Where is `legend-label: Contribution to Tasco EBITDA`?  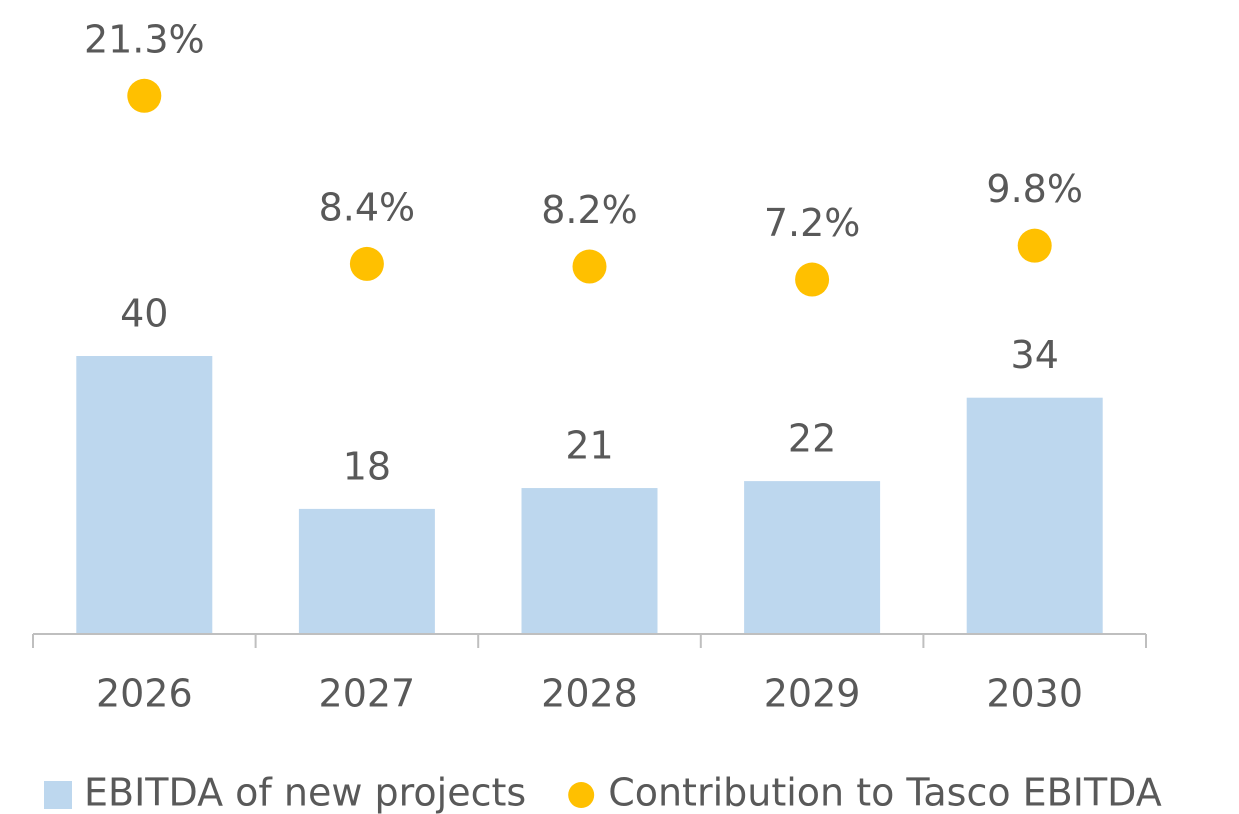 legend-label: Contribution to Tasco EBITDA is located at coordinates (885, 792).